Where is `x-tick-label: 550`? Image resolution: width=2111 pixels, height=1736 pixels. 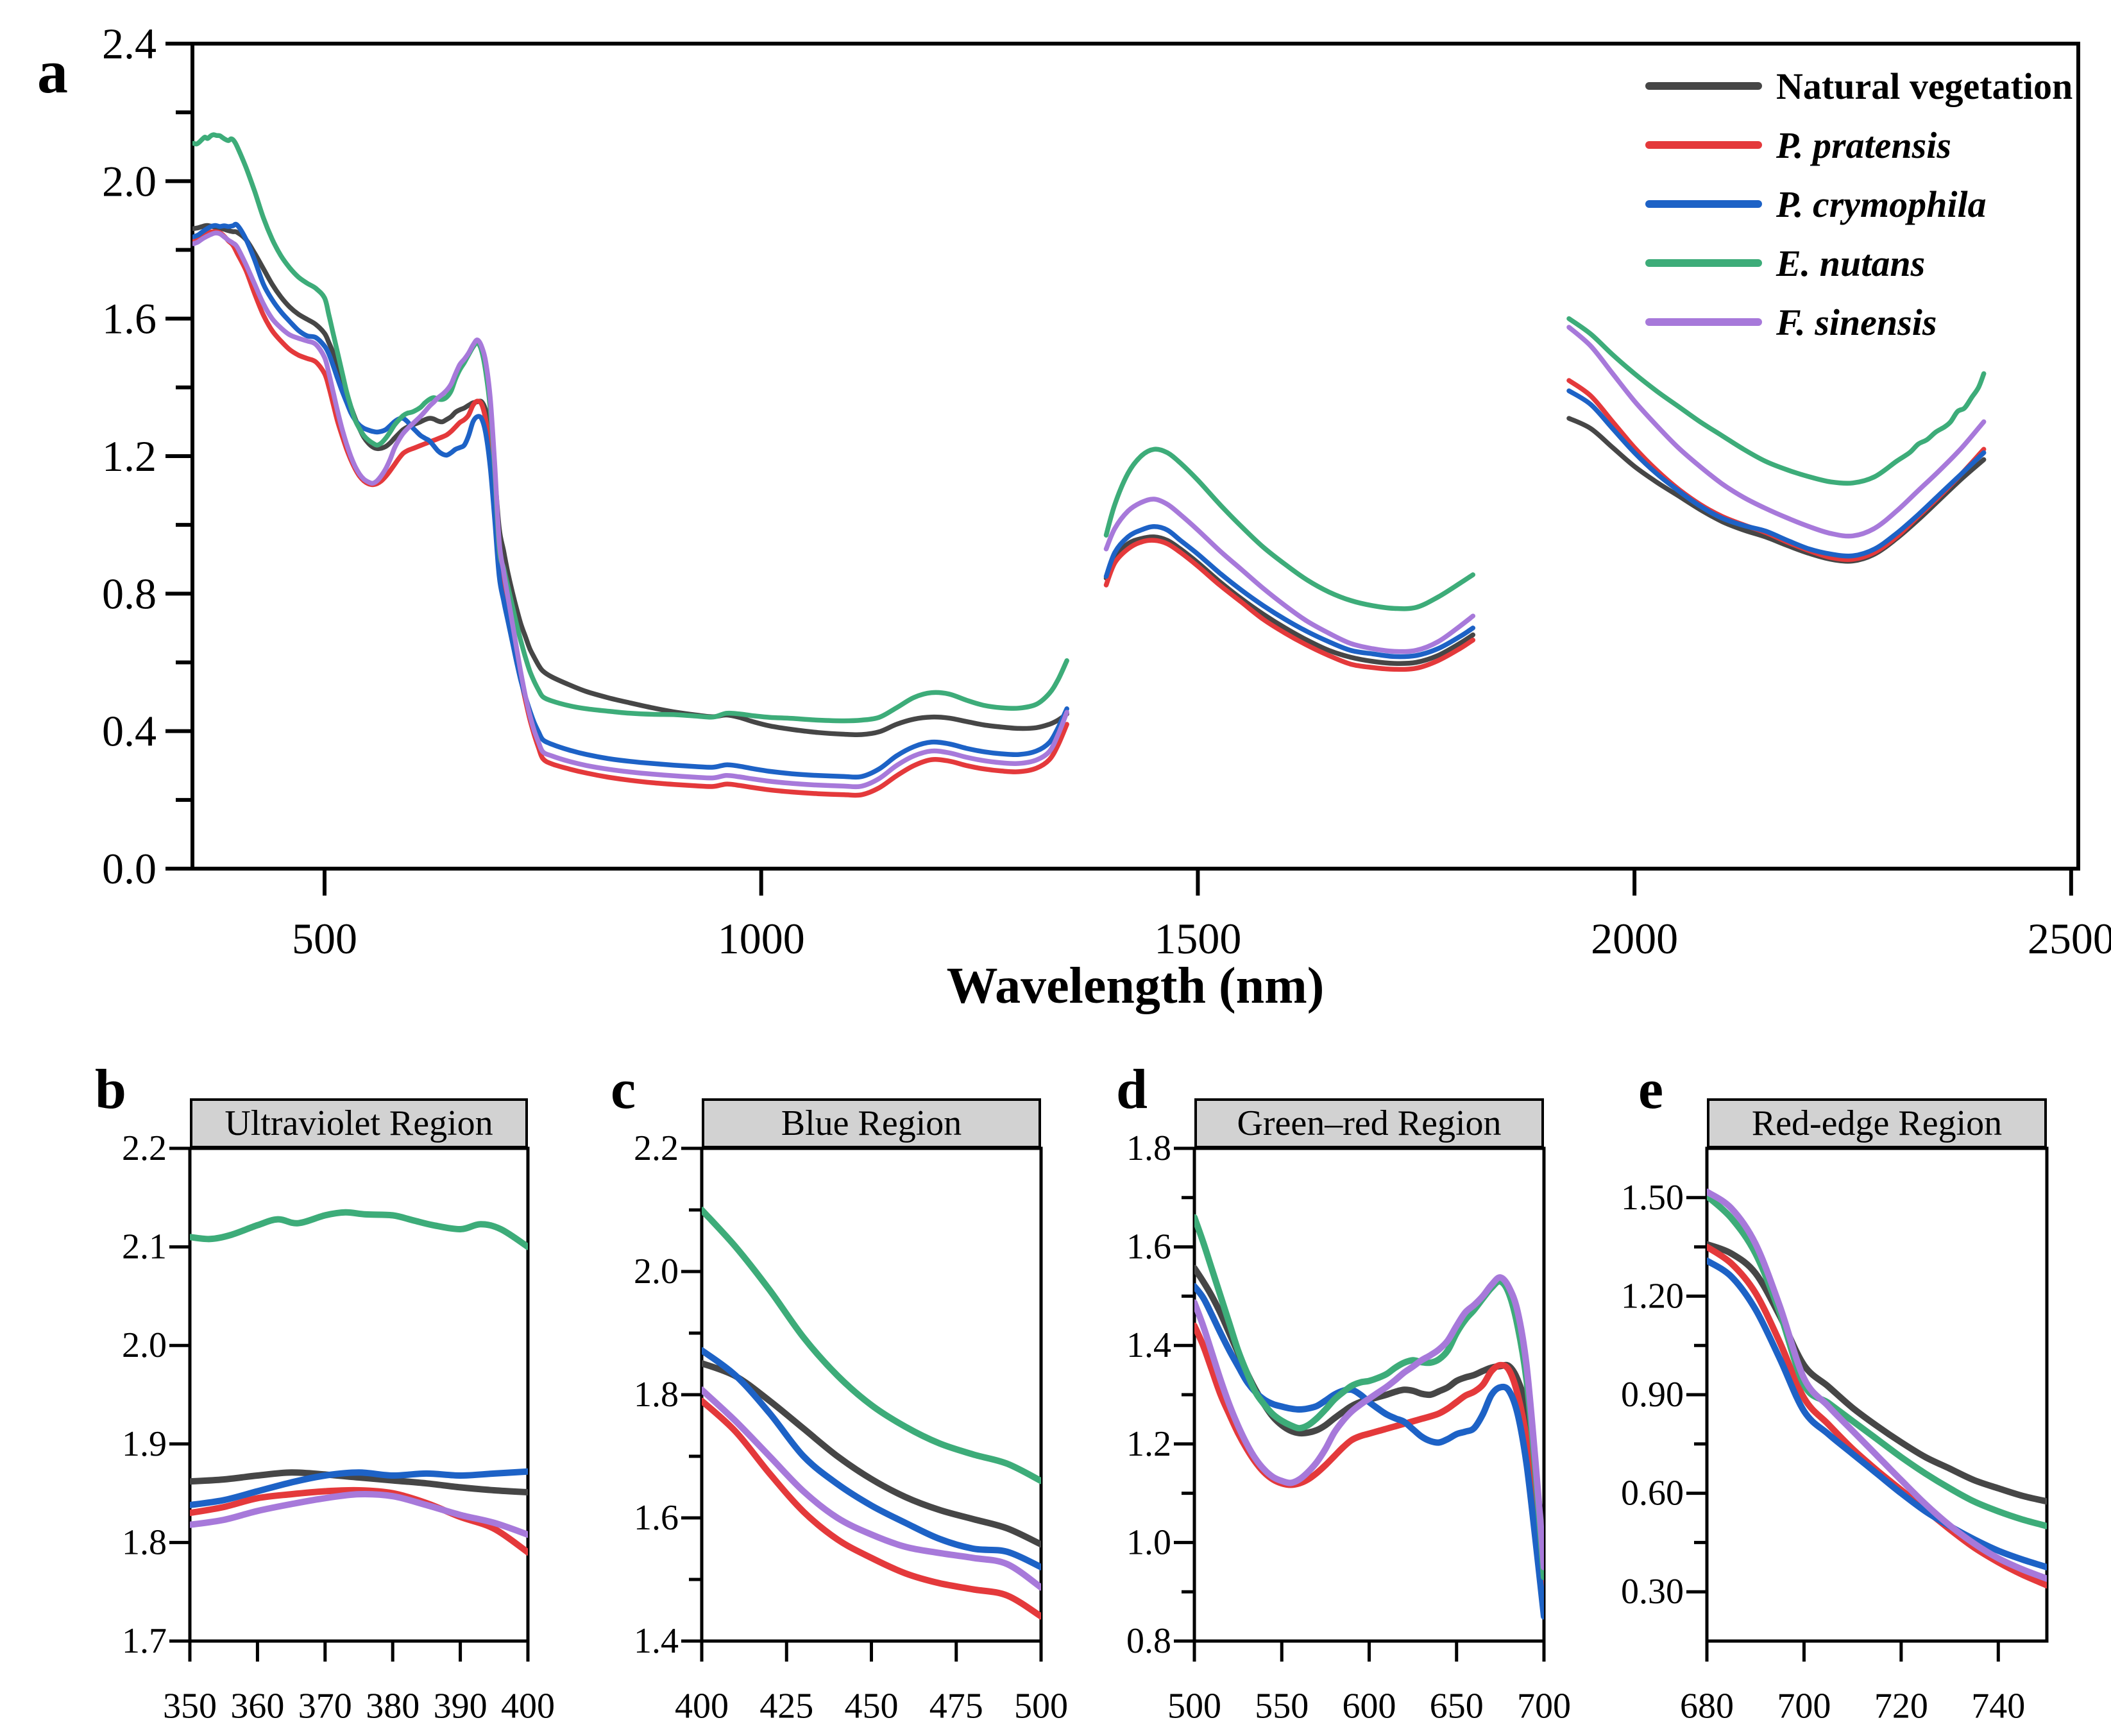 x-tick-label: 550 is located at coordinates (1282, 1706).